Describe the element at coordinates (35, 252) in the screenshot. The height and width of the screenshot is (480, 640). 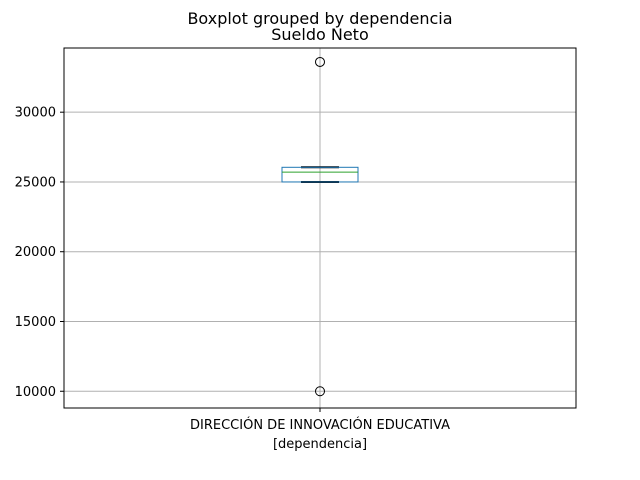
I see `y-tick-label: 20000` at that location.